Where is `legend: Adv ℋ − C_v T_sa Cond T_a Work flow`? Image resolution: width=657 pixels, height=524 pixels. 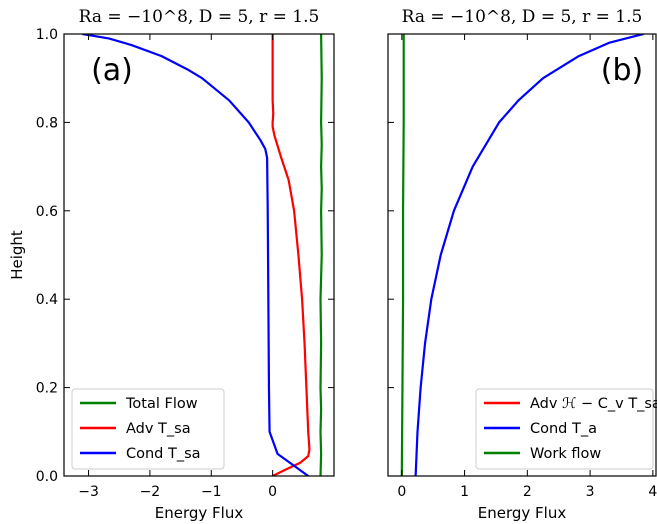 legend: Adv ℋ − C_v T_sa Cond T_a Work flow is located at coordinates (566, 429).